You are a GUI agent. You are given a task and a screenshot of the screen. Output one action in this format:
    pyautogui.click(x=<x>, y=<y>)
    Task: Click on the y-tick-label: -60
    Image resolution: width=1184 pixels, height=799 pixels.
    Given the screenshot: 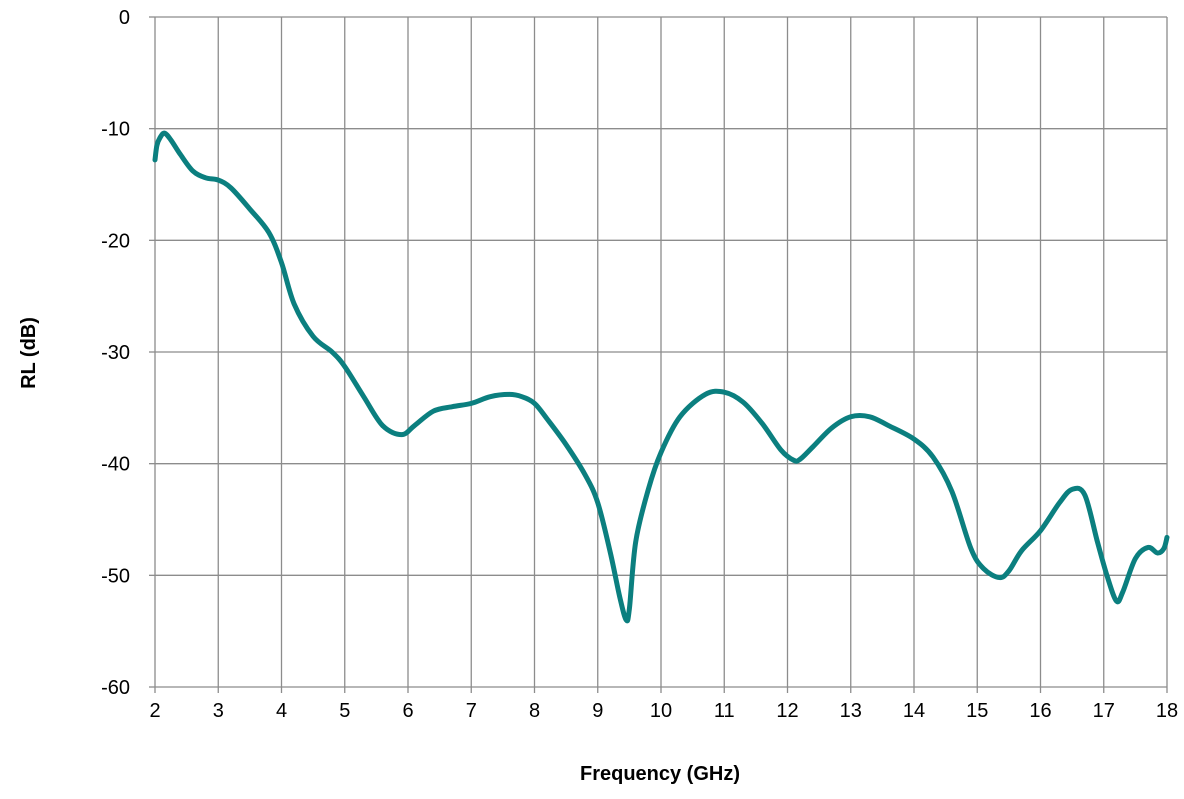 What is the action you would take?
    pyautogui.click(x=115, y=688)
    